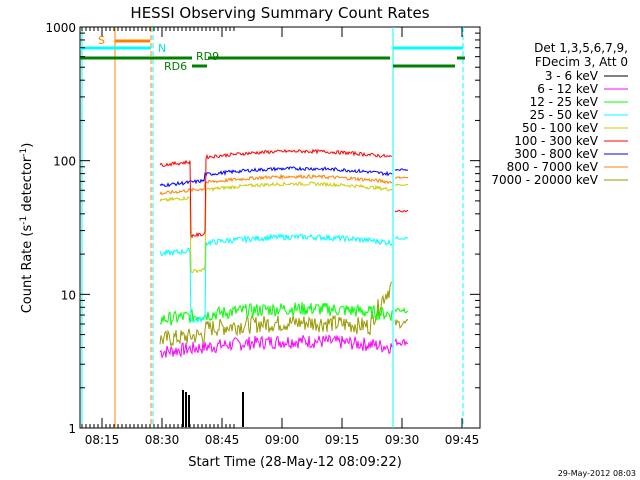  Describe the element at coordinates (572, 76) in the screenshot. I see `legend-label: 3 - 6 keV` at that location.